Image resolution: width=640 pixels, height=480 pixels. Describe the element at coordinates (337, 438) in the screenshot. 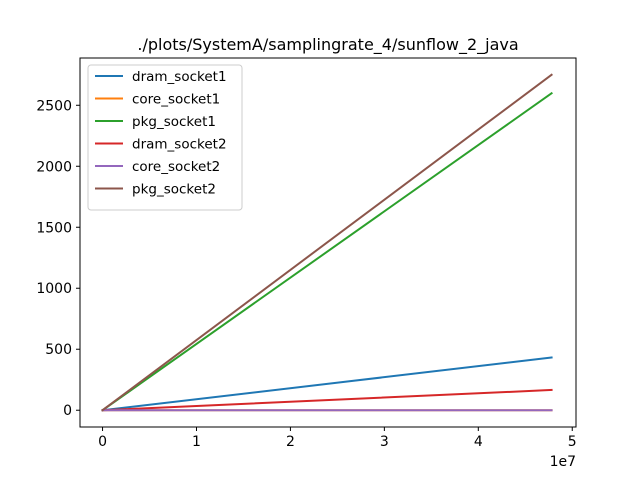

I see `x-axis-ticks: 0 1 2 3 4 5` at that location.